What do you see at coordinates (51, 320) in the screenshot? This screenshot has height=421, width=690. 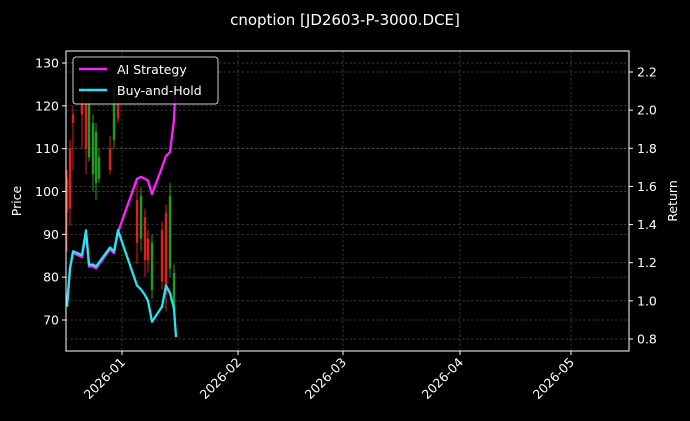 I see `y-tick-label: 70` at bounding box center [51, 320].